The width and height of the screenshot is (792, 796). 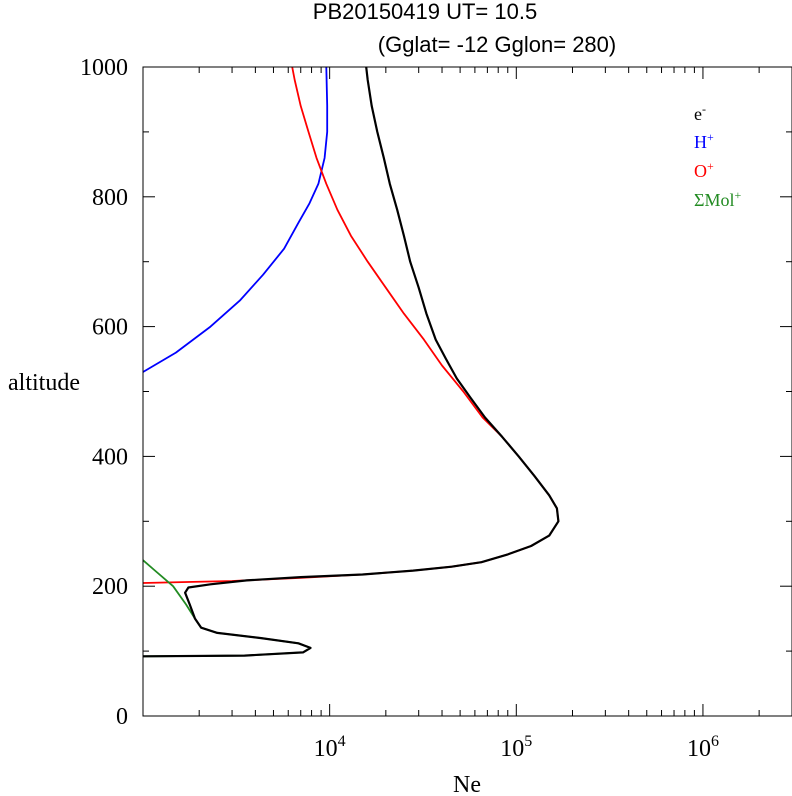 What do you see at coordinates (110, 587) in the screenshot?
I see `y-tick-label: 200` at bounding box center [110, 587].